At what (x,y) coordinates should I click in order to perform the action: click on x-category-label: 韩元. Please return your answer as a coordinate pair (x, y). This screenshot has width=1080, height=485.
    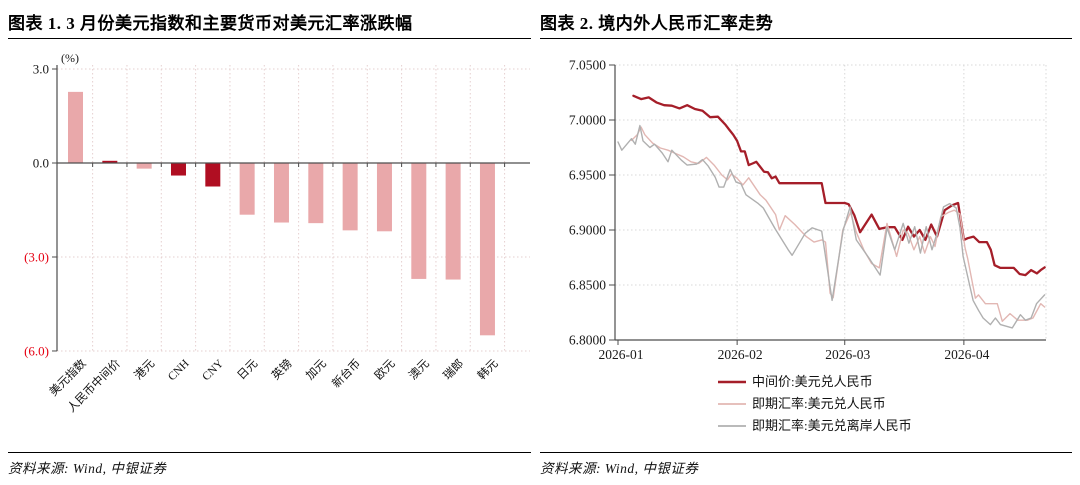
    Looking at the image, I should click on (487, 369).